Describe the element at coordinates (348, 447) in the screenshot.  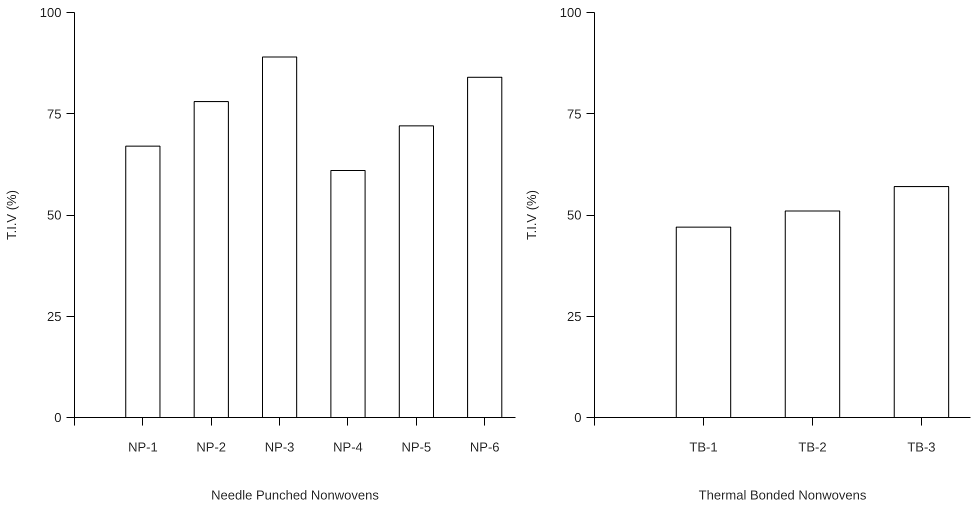
I see `x-tick-label: NP-4` at that location.